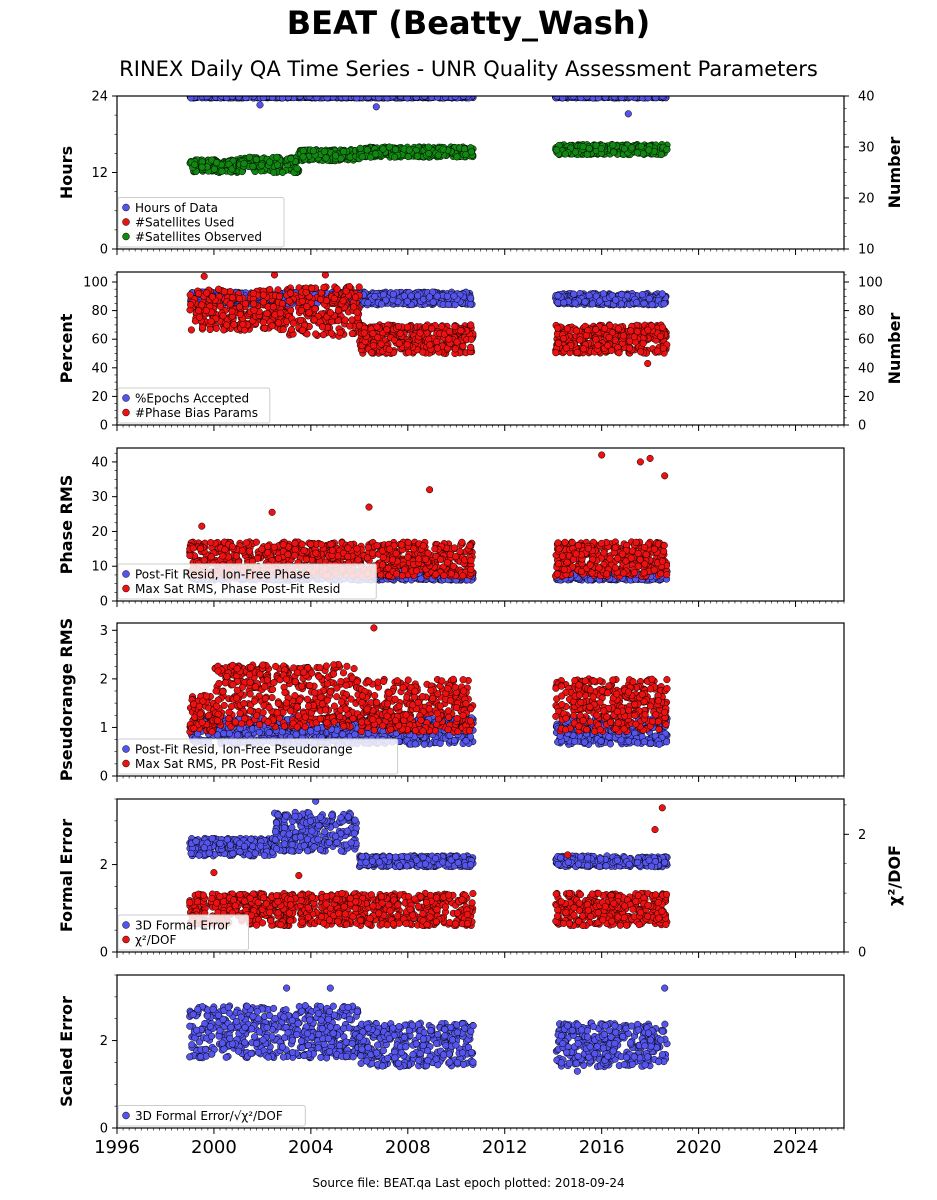  What do you see at coordinates (99, 368) in the screenshot?
I see `y-tick-label: 40` at bounding box center [99, 368].